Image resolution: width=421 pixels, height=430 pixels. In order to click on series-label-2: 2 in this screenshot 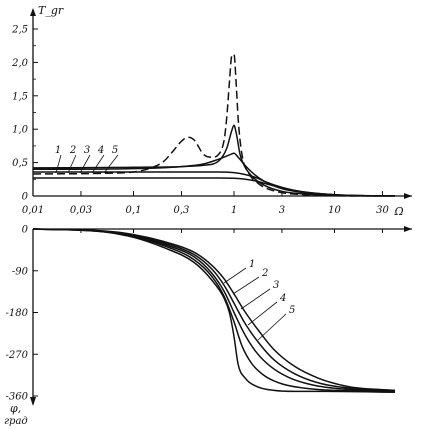, I will do `click(72, 150)`.